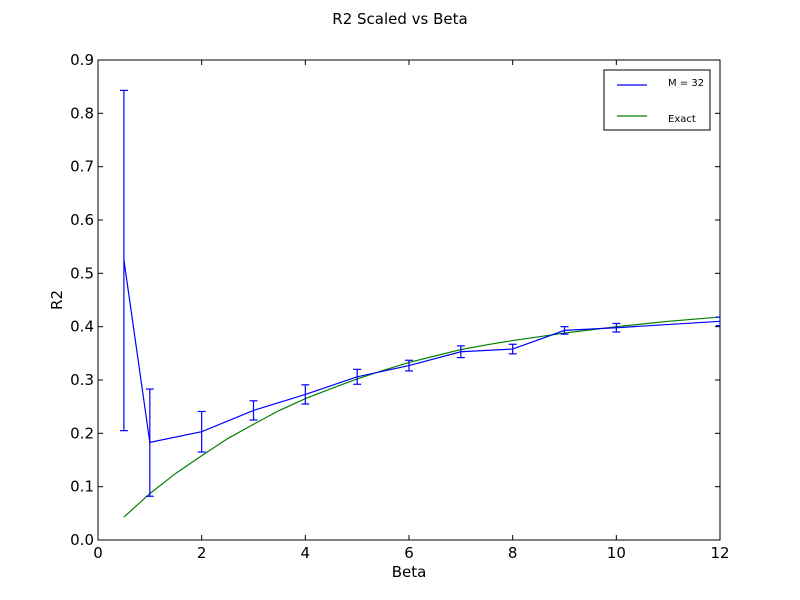 The image size is (800, 600). What do you see at coordinates (82, 220) in the screenshot?
I see `y-tick-label: 0.6` at bounding box center [82, 220].